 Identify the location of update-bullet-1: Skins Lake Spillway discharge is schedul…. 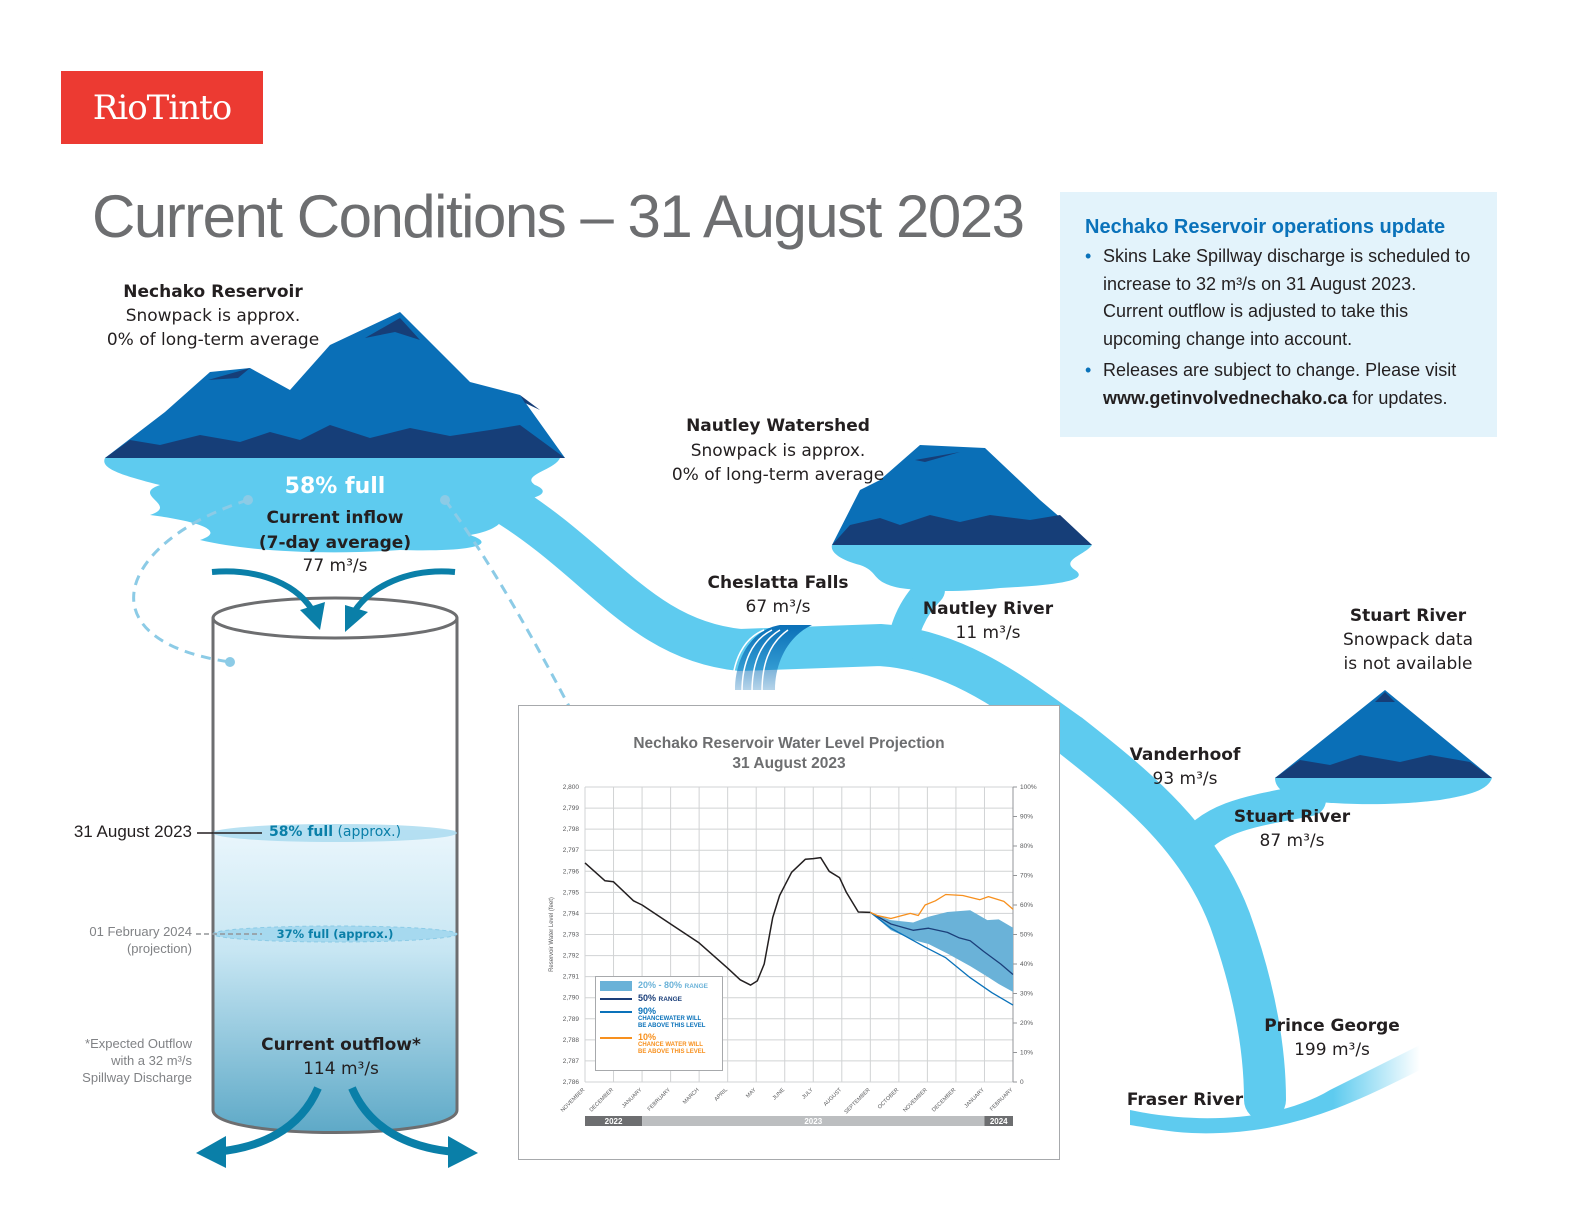
(1281, 298).